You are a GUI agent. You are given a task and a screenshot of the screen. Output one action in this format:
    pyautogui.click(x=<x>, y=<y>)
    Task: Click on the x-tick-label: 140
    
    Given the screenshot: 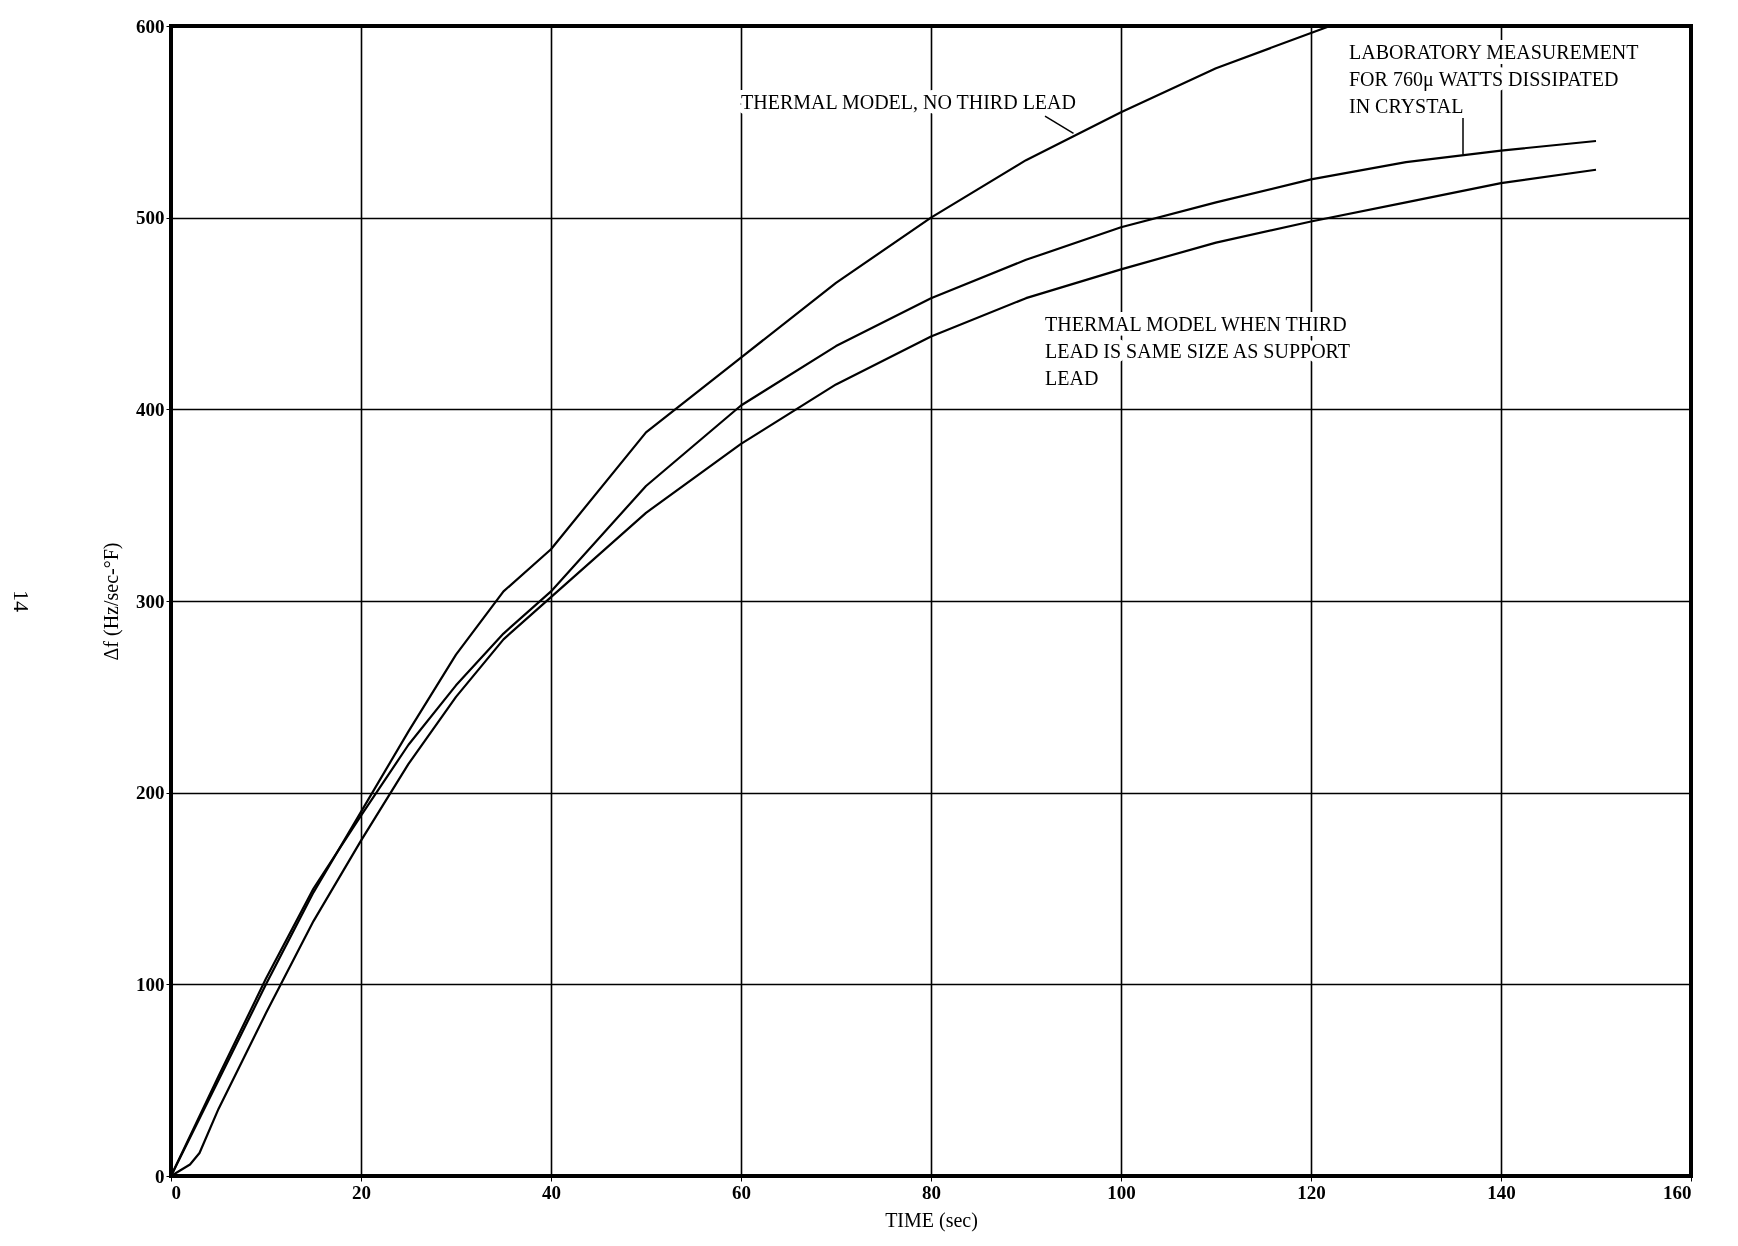 What is the action you would take?
    pyautogui.click(x=1501, y=1192)
    